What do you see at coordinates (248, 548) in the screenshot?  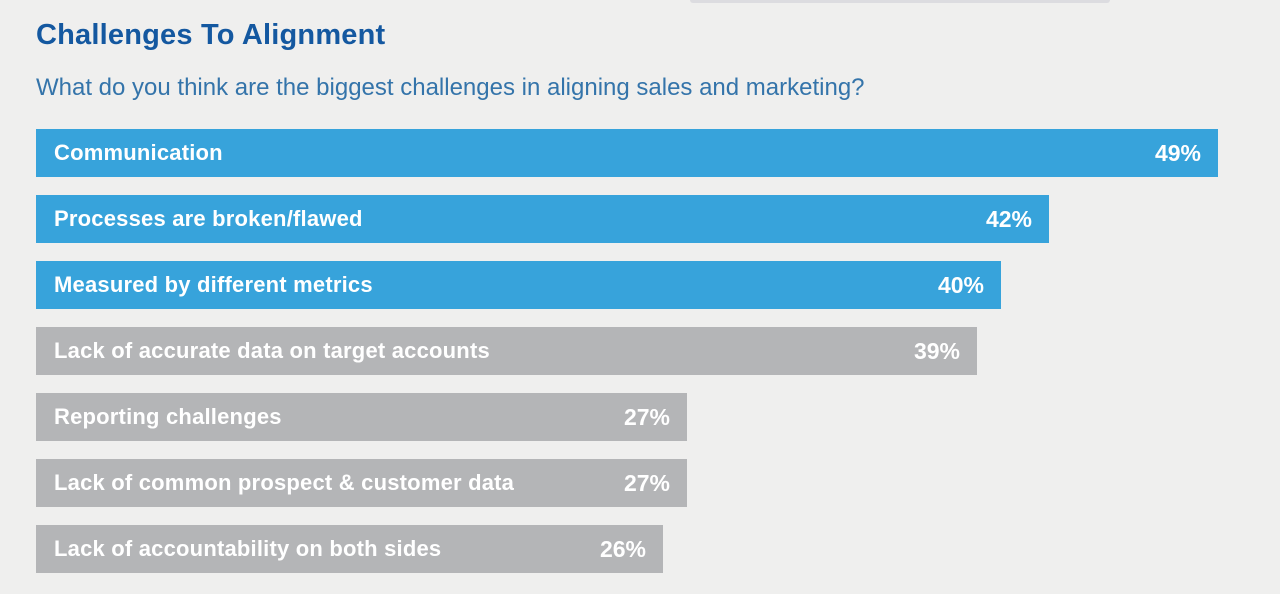 I see `bar-category-label: Lack of accountability on both sides` at bounding box center [248, 548].